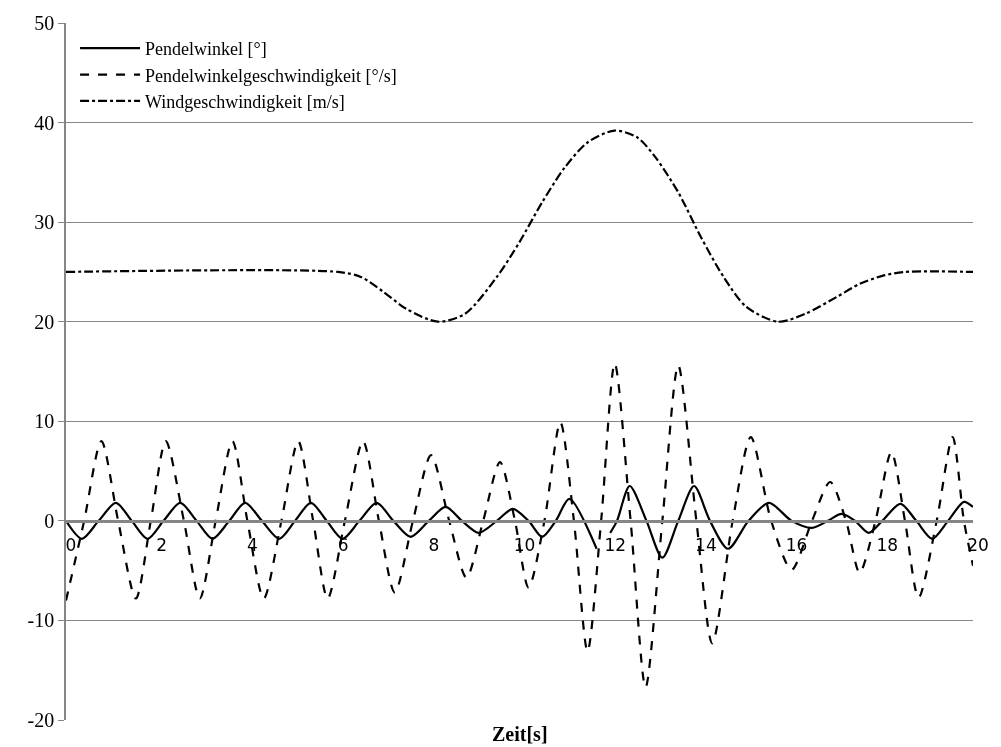 This screenshot has height=747, width=1001. What do you see at coordinates (520, 734) in the screenshot?
I see `x-axis-title: Zeit[s]` at bounding box center [520, 734].